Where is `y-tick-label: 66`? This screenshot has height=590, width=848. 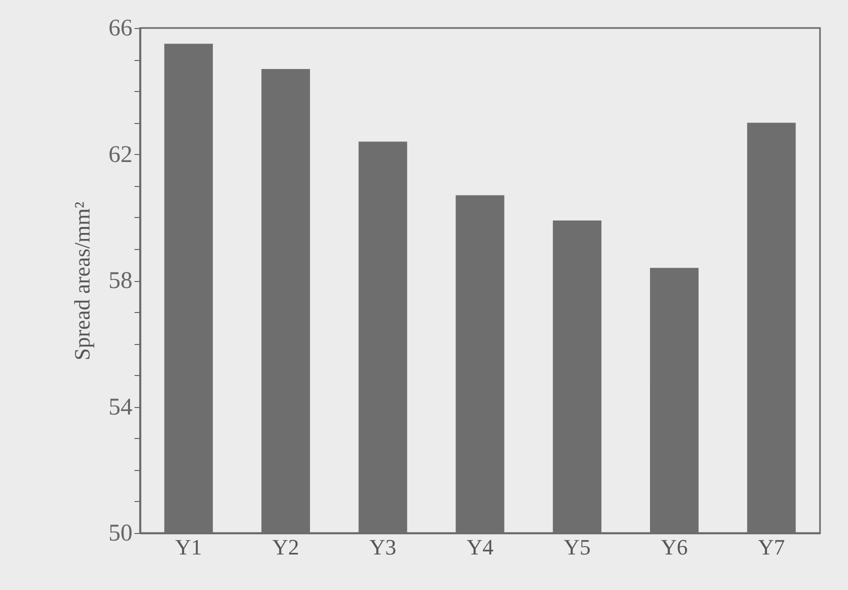 y-tick-label: 66 is located at coordinates (120, 29).